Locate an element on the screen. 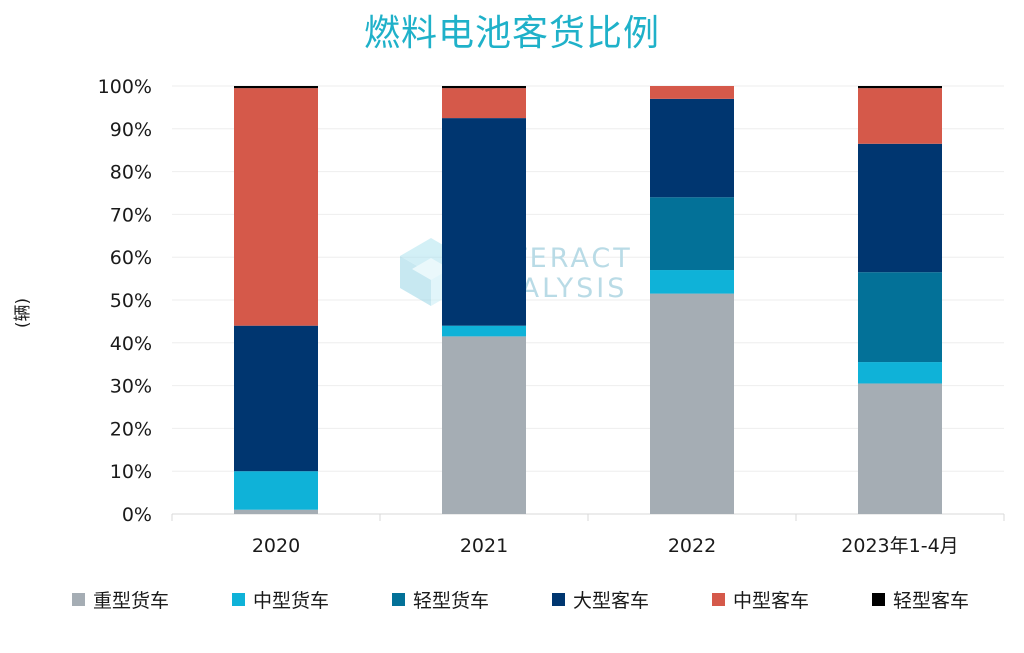 The height and width of the screenshot is (653, 1024). x-tick-label: 2020 is located at coordinates (276, 546).